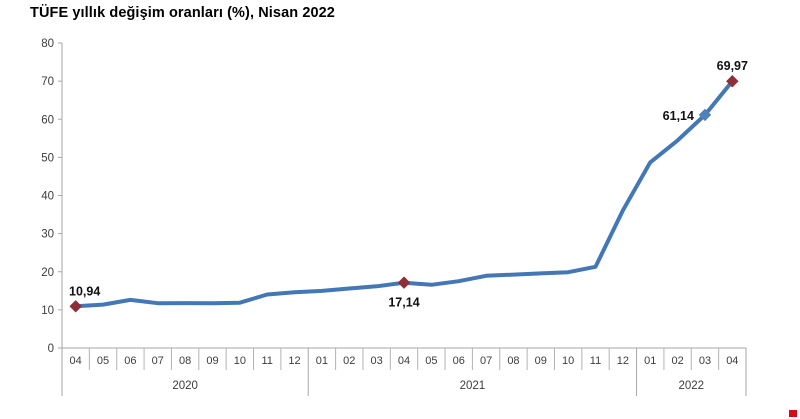 Image resolution: width=800 pixels, height=419 pixels. What do you see at coordinates (47, 44) in the screenshot?
I see `y-tick-label: 80` at bounding box center [47, 44].